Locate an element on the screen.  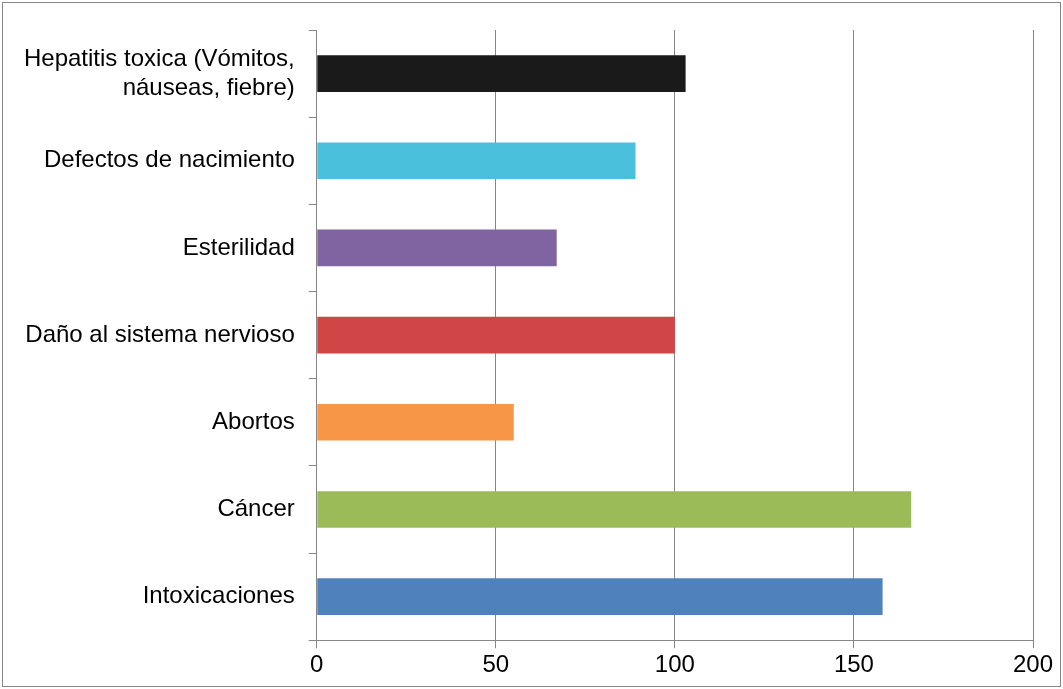
x-tick-label: 150 is located at coordinates (853, 664).